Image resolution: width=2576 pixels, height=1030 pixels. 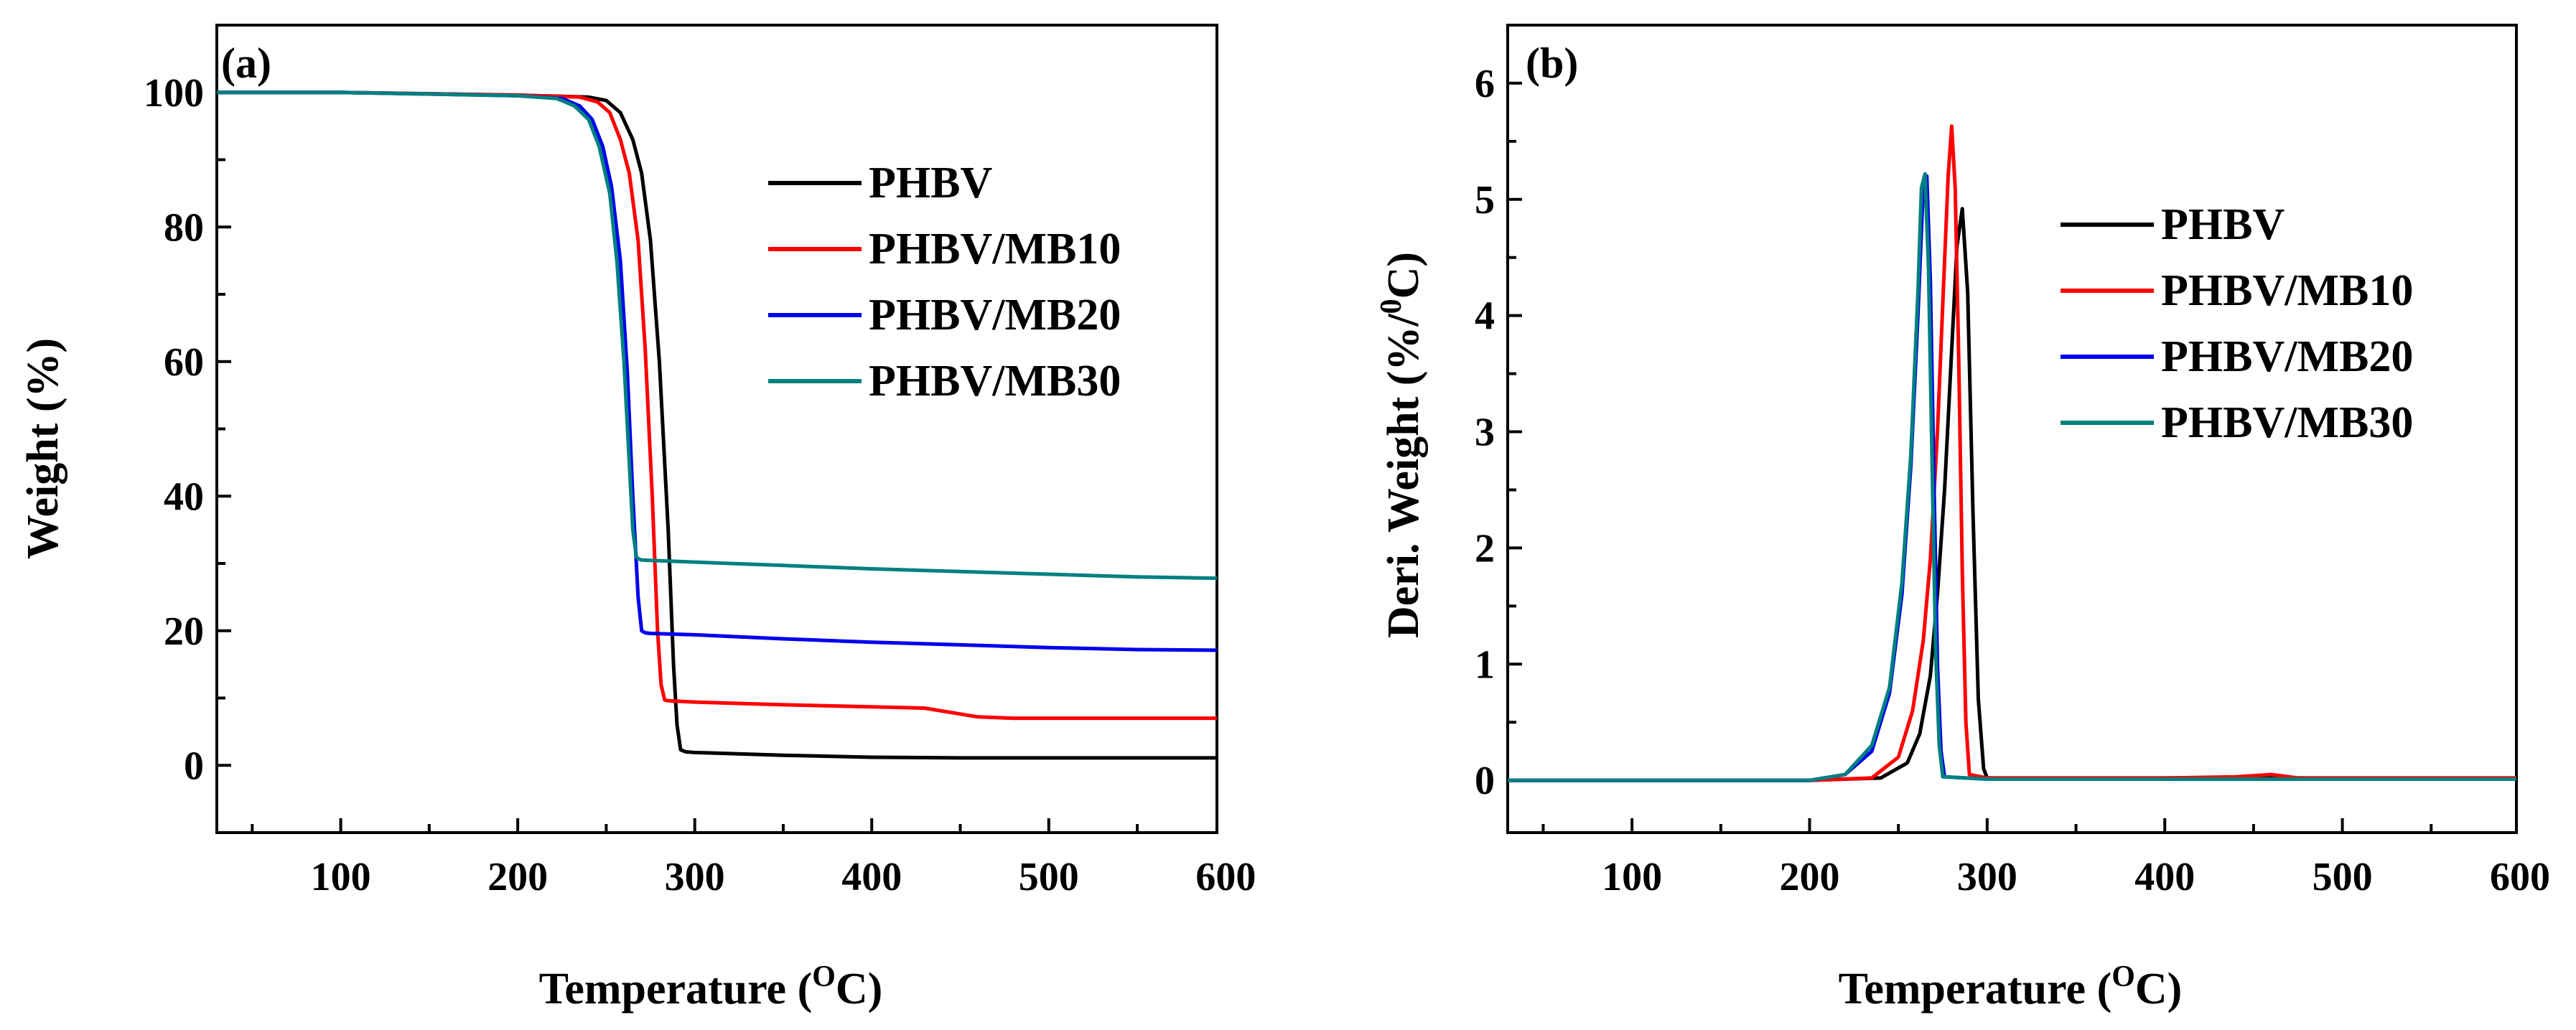 I want to click on panel-label-a: (a), so click(x=246, y=63).